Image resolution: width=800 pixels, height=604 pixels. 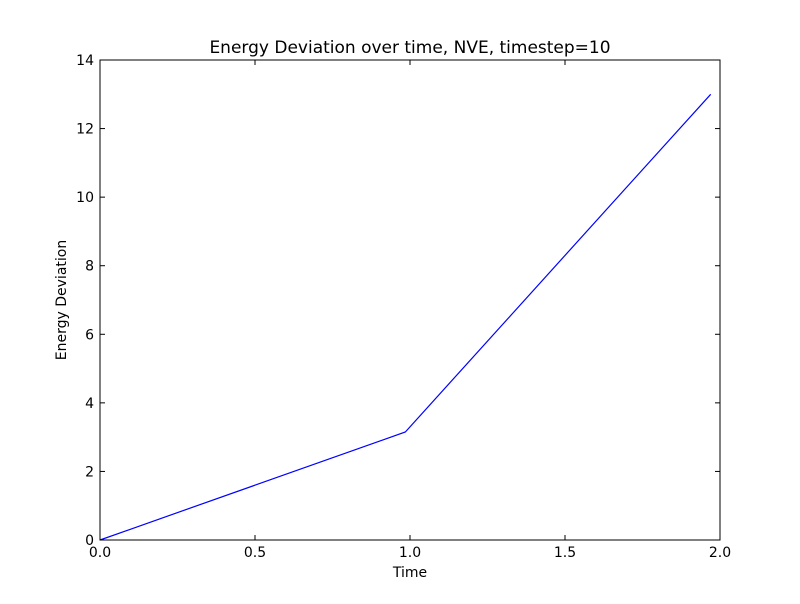 I want to click on y-tick-label: 2, so click(x=89, y=472).